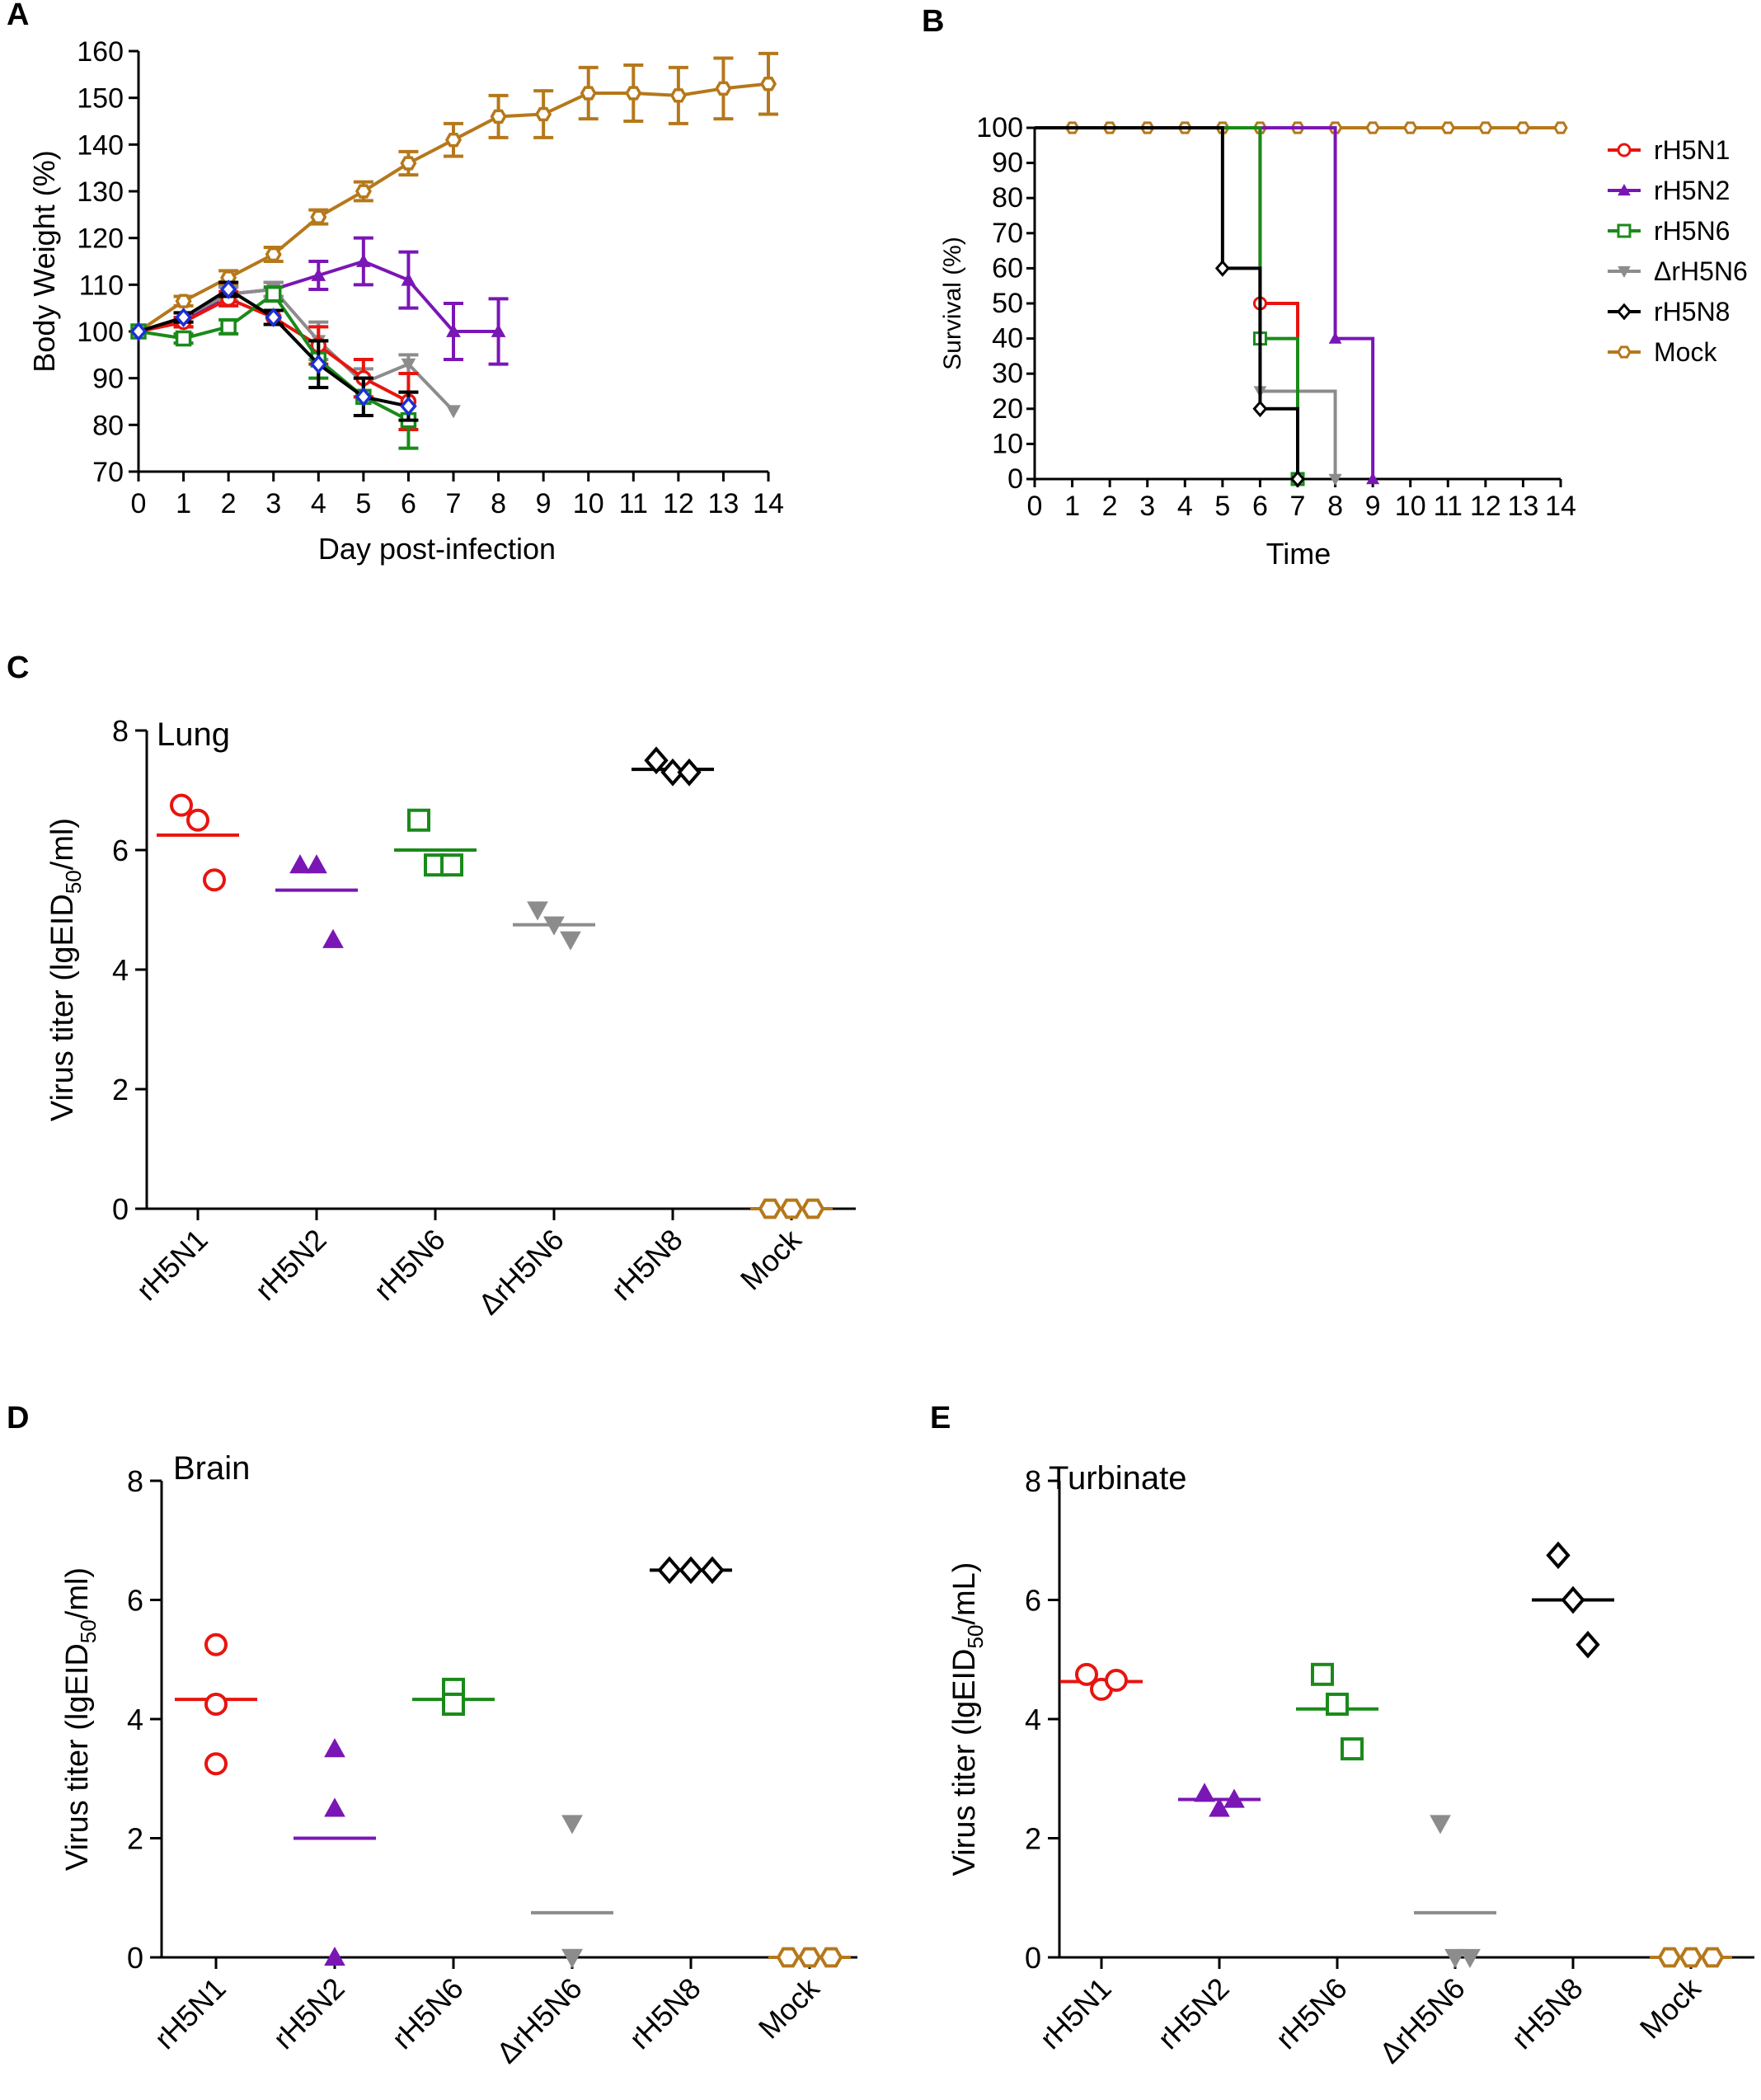  Describe the element at coordinates (77, 1593) in the screenshot. I see `y-title-end: /ml)` at that location.